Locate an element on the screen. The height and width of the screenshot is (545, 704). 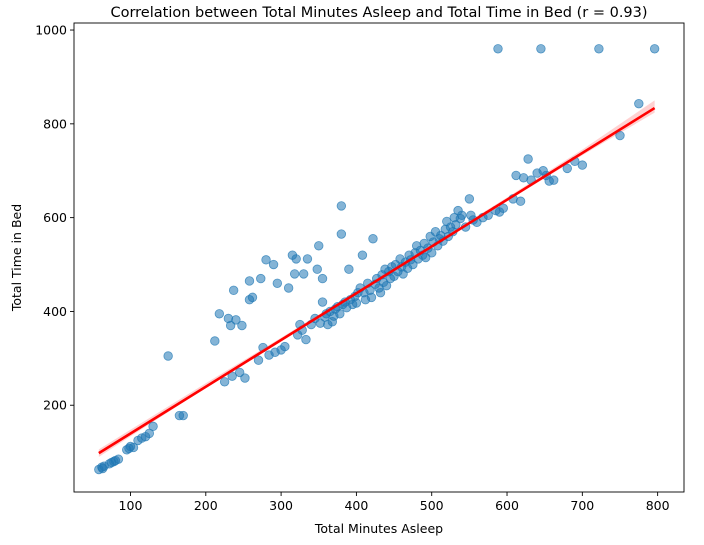
y-tick-label: 600 is located at coordinates (55, 217).